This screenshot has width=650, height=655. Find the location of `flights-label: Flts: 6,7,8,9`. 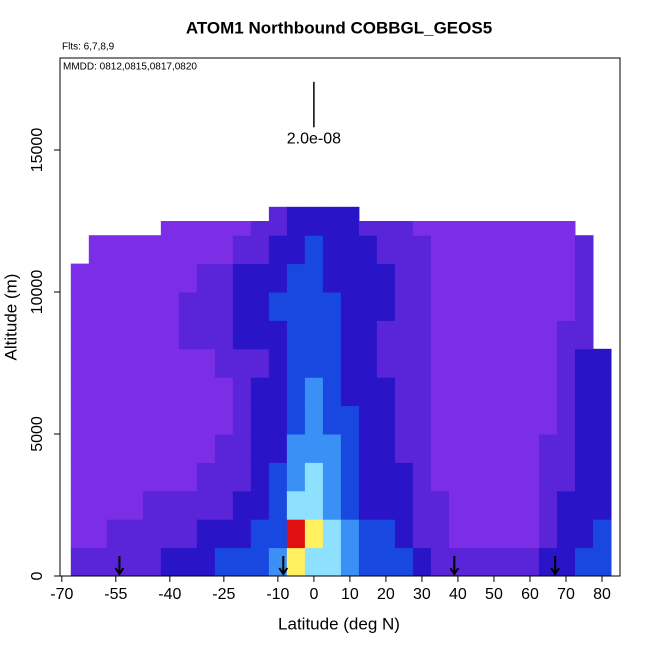

flights-label: Flts: 6,7,8,9 is located at coordinates (88, 47).